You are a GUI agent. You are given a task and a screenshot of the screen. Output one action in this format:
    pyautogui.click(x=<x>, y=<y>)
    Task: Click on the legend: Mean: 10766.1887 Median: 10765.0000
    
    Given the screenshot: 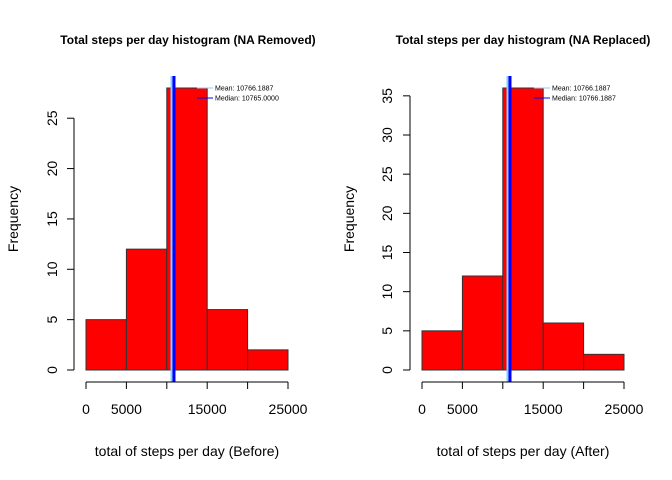 What is the action you would take?
    pyautogui.click(x=238, y=94)
    